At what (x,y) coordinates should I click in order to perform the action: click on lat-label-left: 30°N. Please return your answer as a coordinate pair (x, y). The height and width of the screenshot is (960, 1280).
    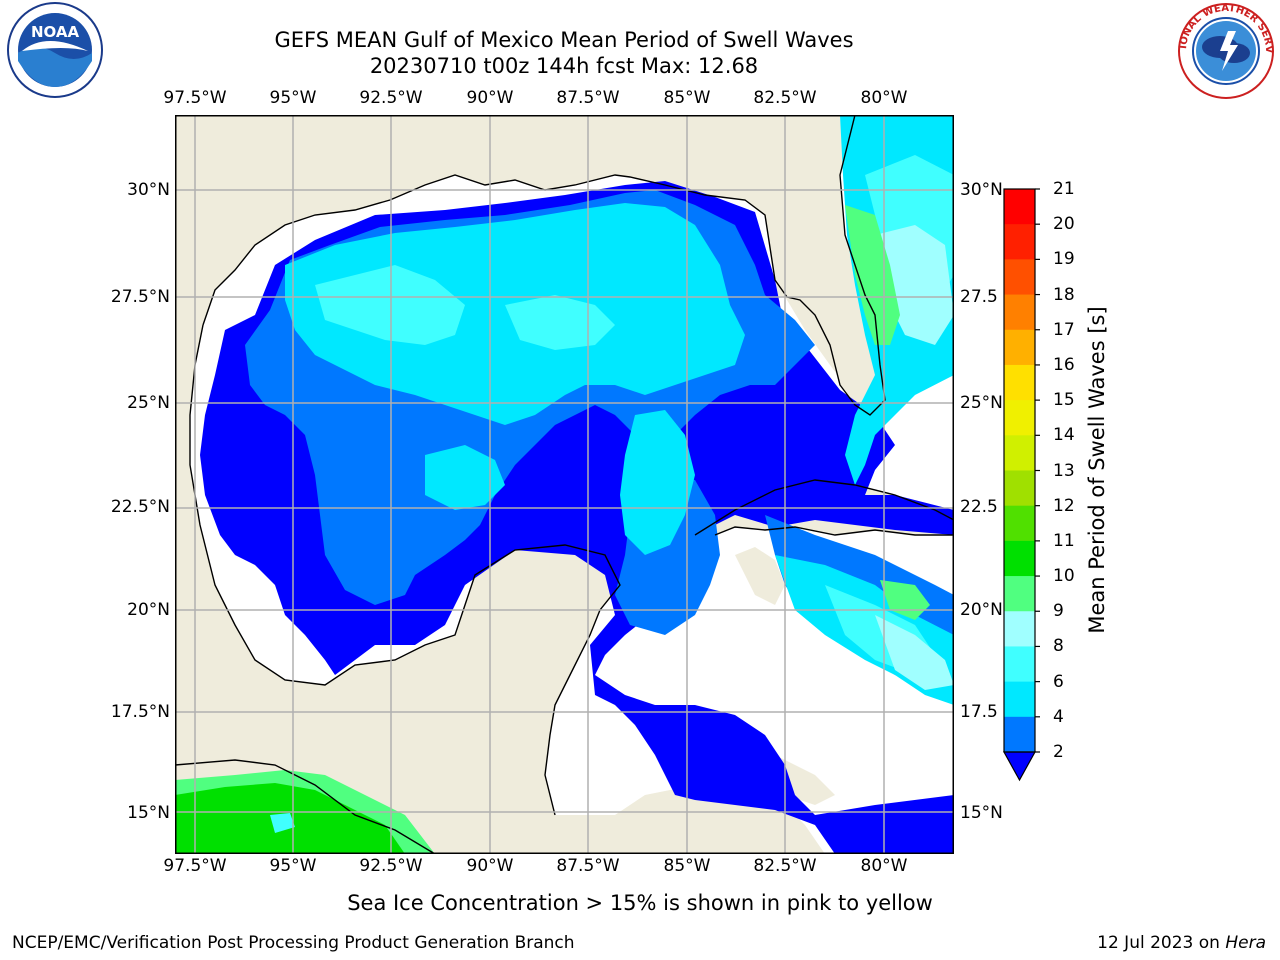
    Looking at the image, I should click on (148, 190).